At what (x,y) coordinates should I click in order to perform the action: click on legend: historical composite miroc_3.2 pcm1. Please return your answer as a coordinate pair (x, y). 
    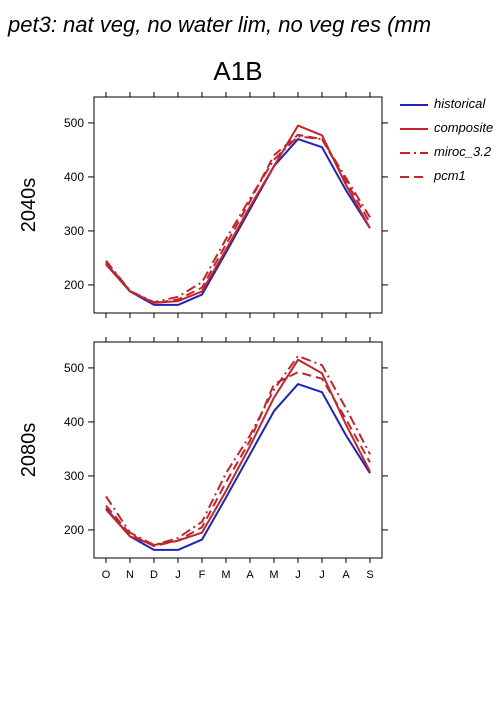
    Looking at the image, I should click on (449, 144).